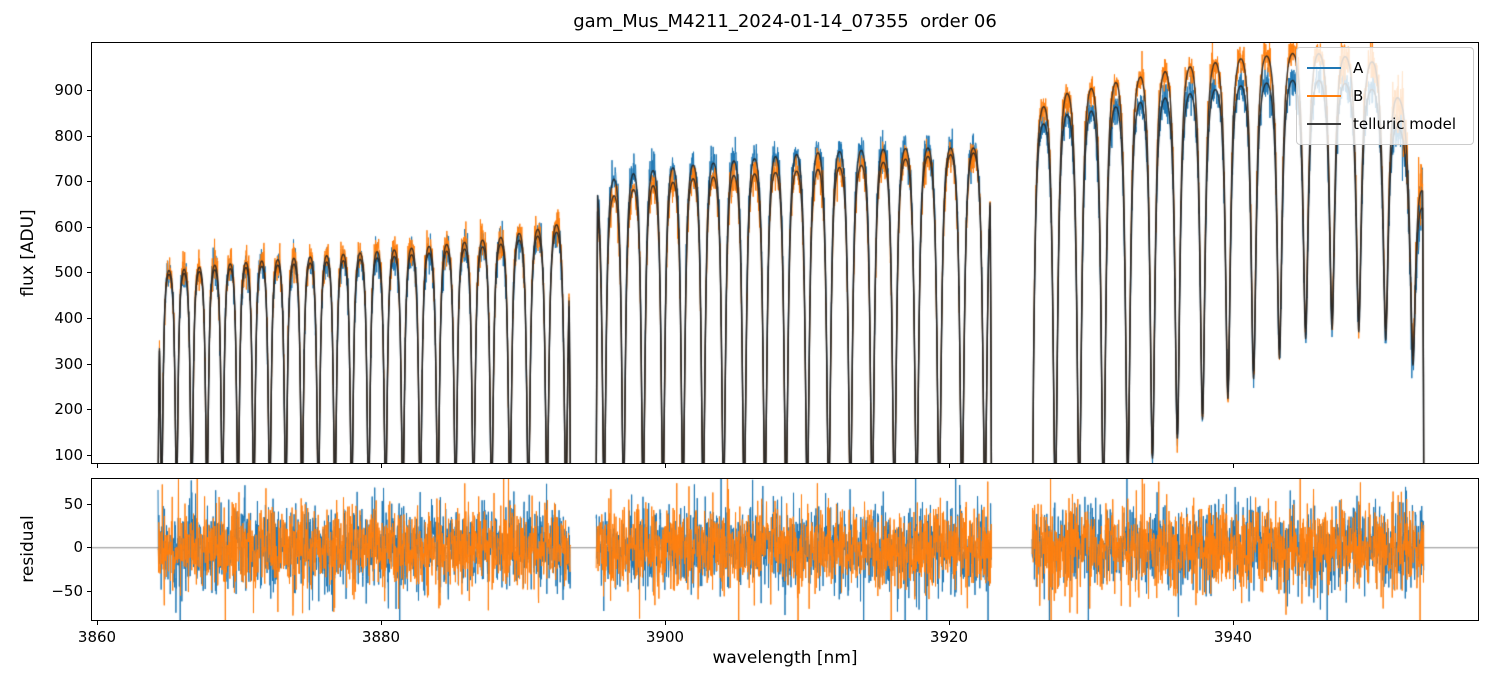  Describe the element at coordinates (78, 547) in the screenshot. I see `y-tick-label-residual: 0` at that location.